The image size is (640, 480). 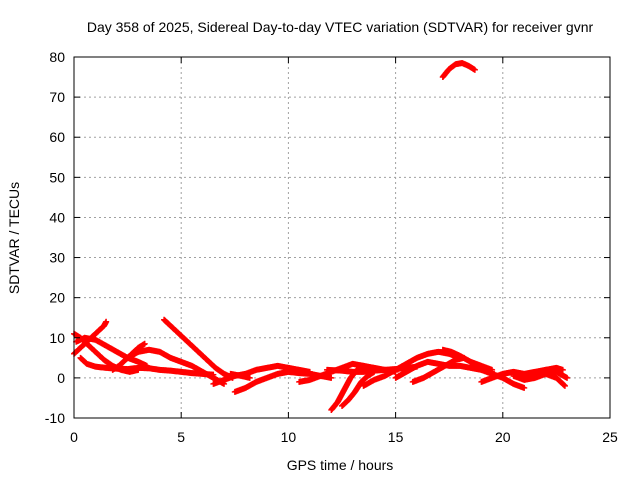 What do you see at coordinates (396, 437) in the screenshot?
I see `x-tick-label: 15` at bounding box center [396, 437].